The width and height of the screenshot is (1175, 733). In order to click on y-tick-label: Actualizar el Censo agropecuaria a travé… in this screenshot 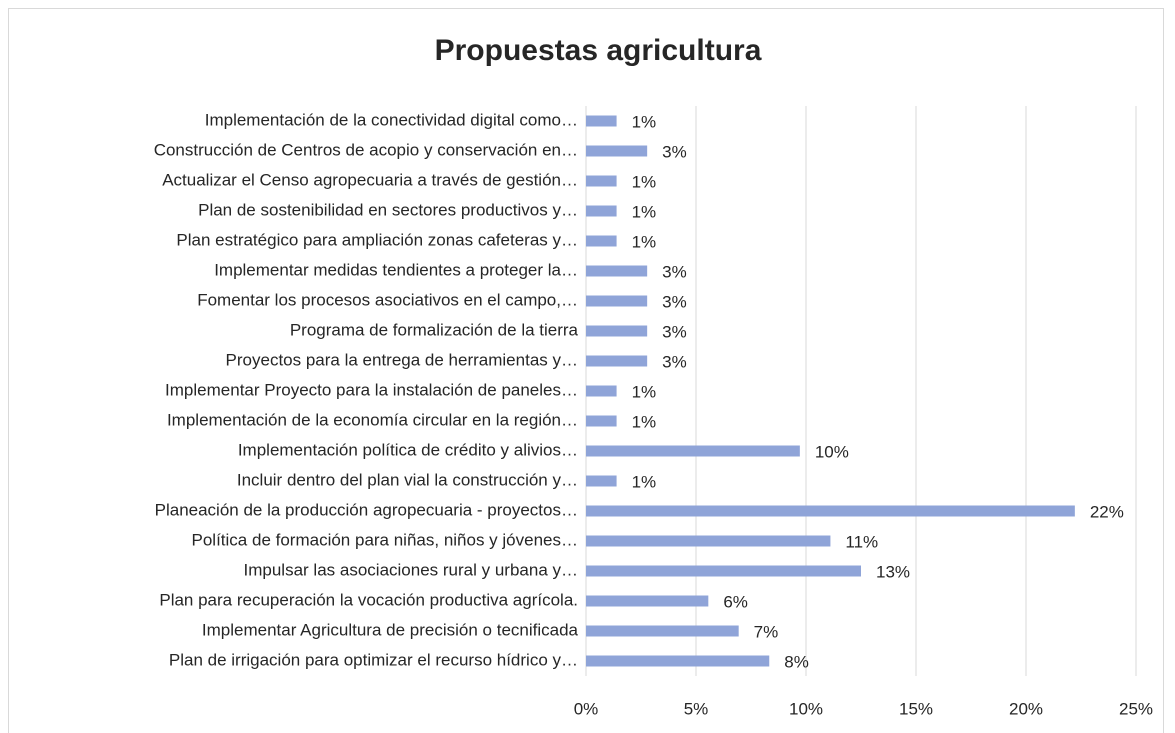, I will do `click(370, 179)`.